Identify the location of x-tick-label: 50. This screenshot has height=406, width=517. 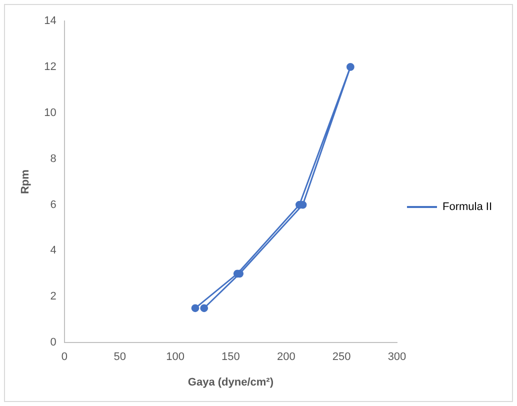
(120, 357).